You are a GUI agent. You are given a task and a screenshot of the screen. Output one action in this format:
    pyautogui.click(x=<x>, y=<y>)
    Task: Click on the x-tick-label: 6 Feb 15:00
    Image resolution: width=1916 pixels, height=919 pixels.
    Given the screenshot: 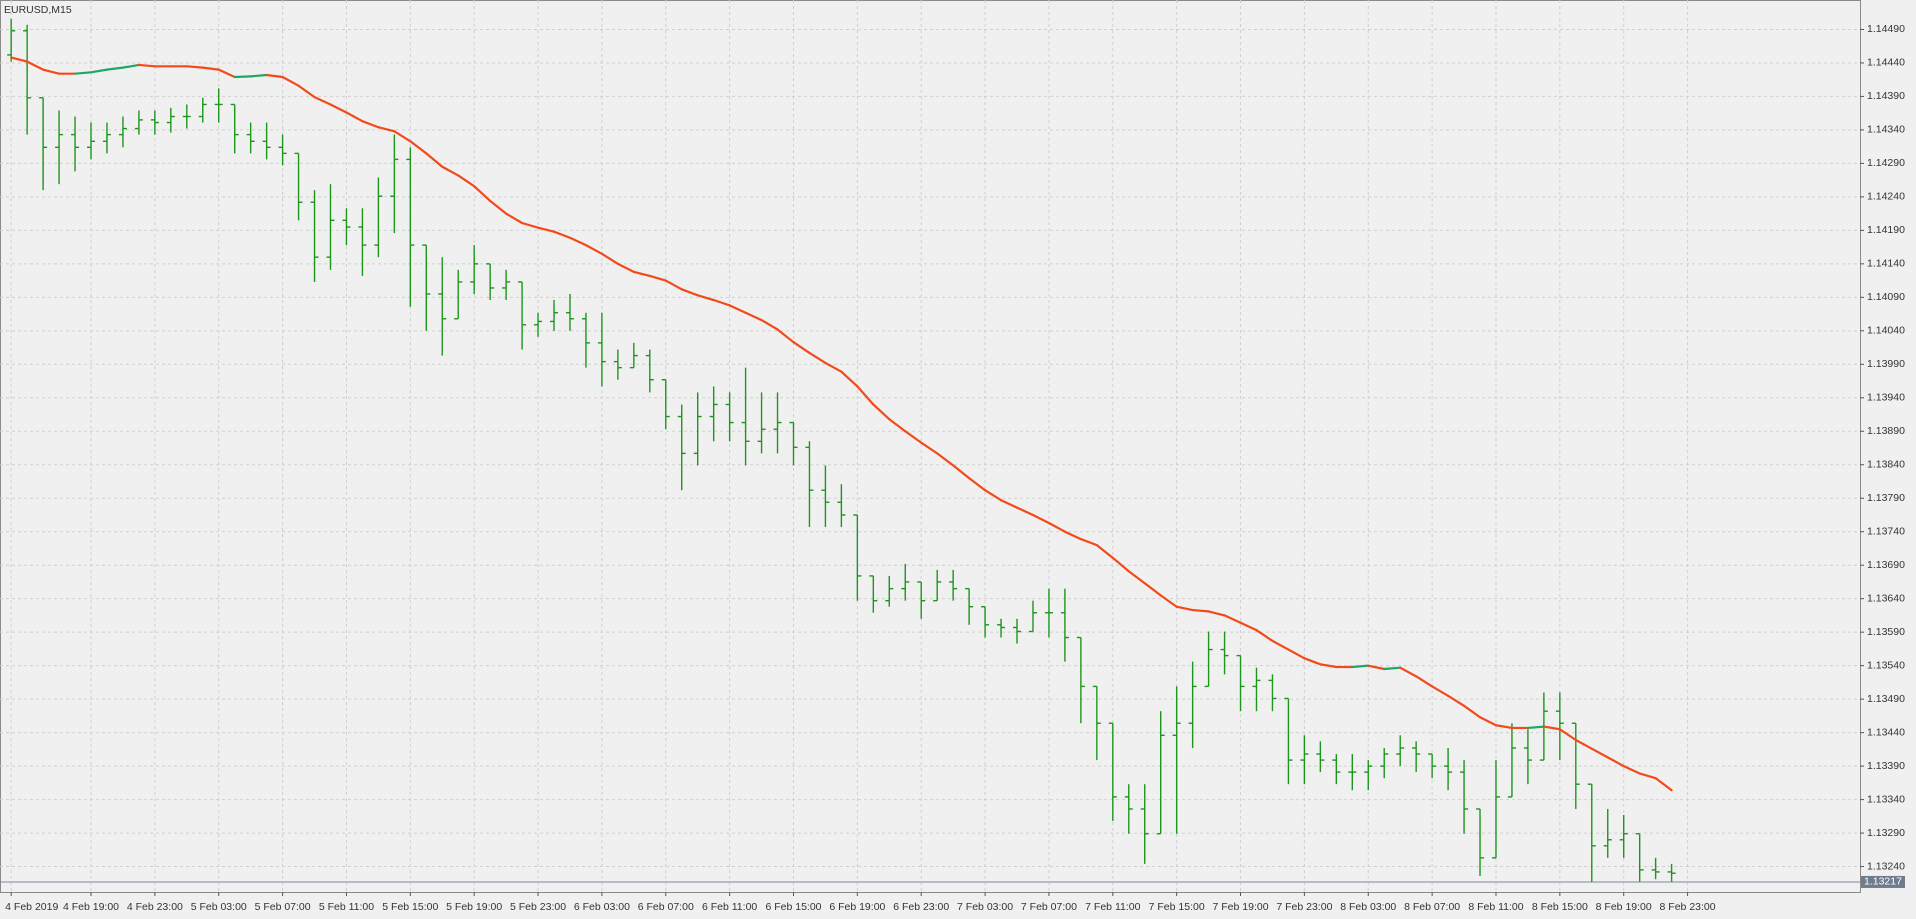 What is the action you would take?
    pyautogui.click(x=793, y=907)
    